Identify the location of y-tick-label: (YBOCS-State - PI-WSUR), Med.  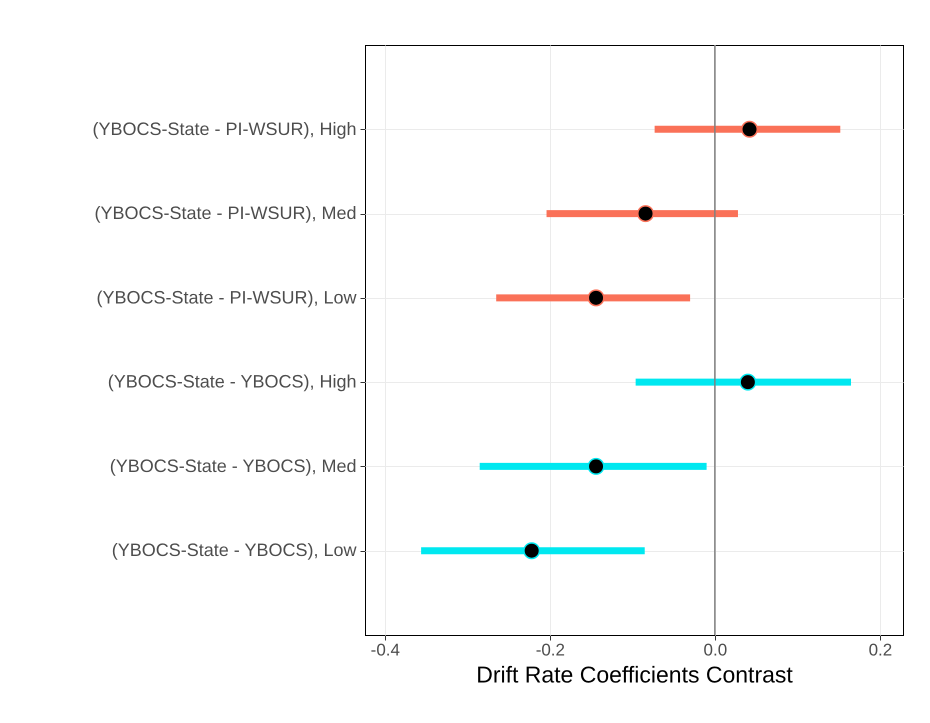
(225, 213).